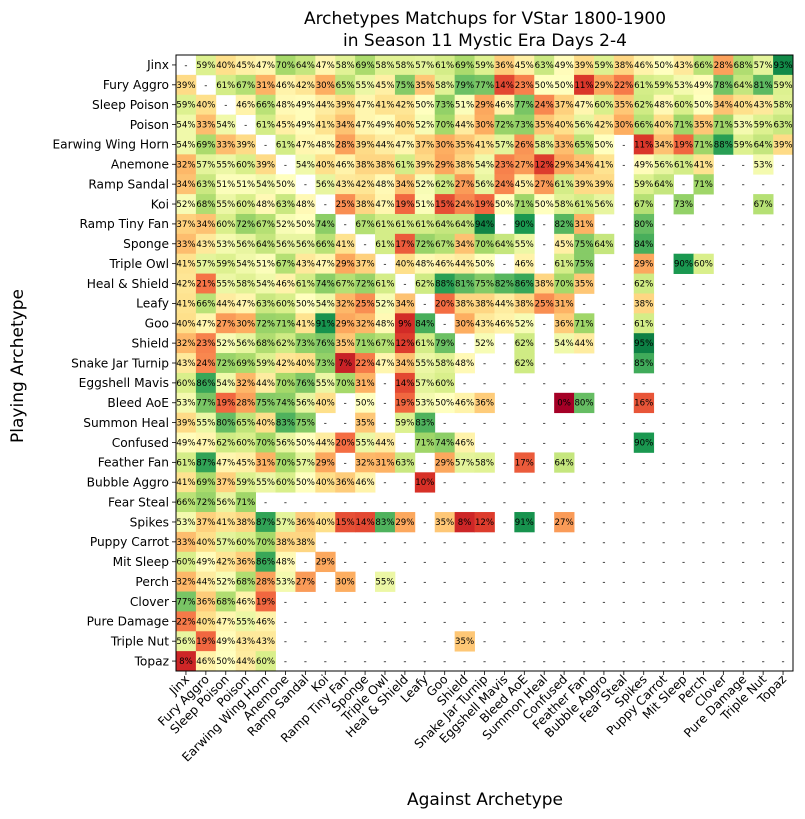 This screenshot has height=819, width=805. What do you see at coordinates (524, 145) in the screenshot?
I see `cell-value-label: 26%` at bounding box center [524, 145].